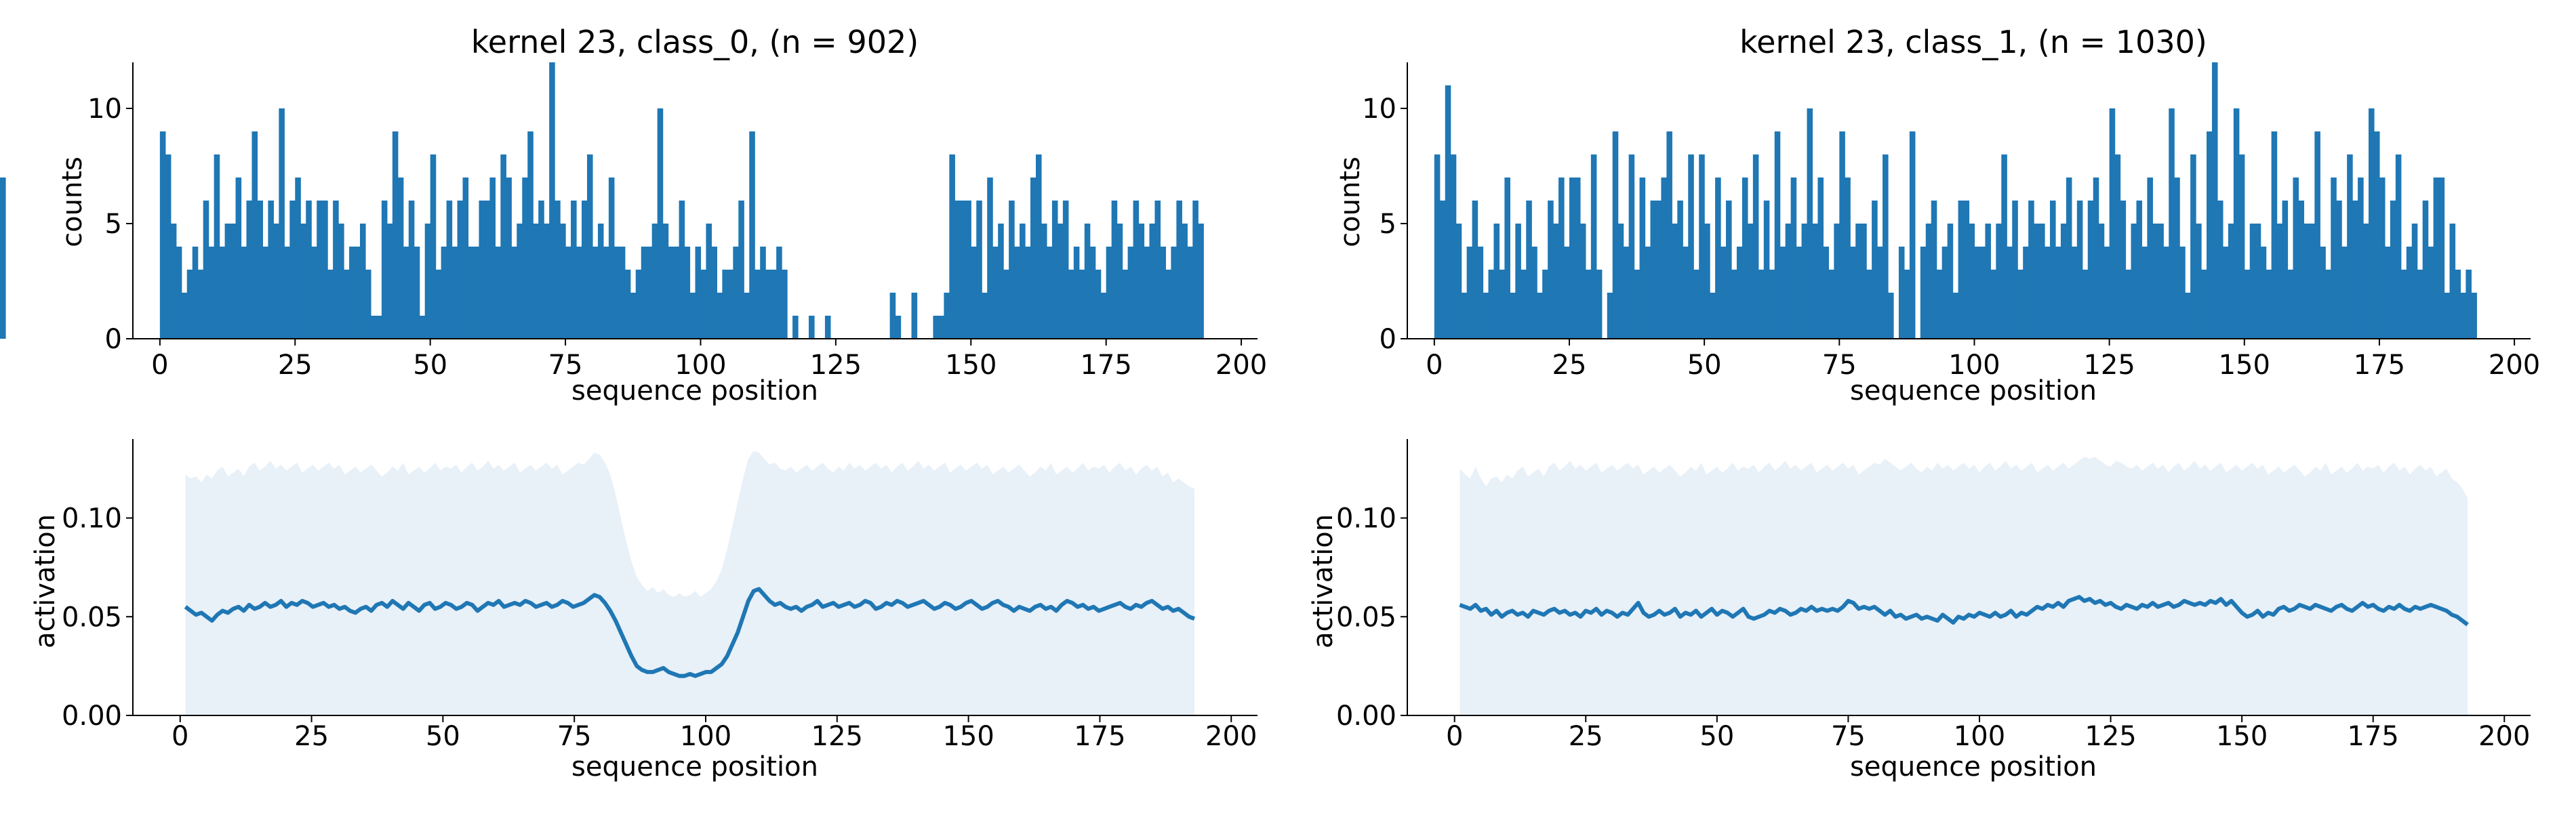 The image size is (2576, 813). What do you see at coordinates (1586, 736) in the screenshot?
I see `x-tick-label: 25` at bounding box center [1586, 736].